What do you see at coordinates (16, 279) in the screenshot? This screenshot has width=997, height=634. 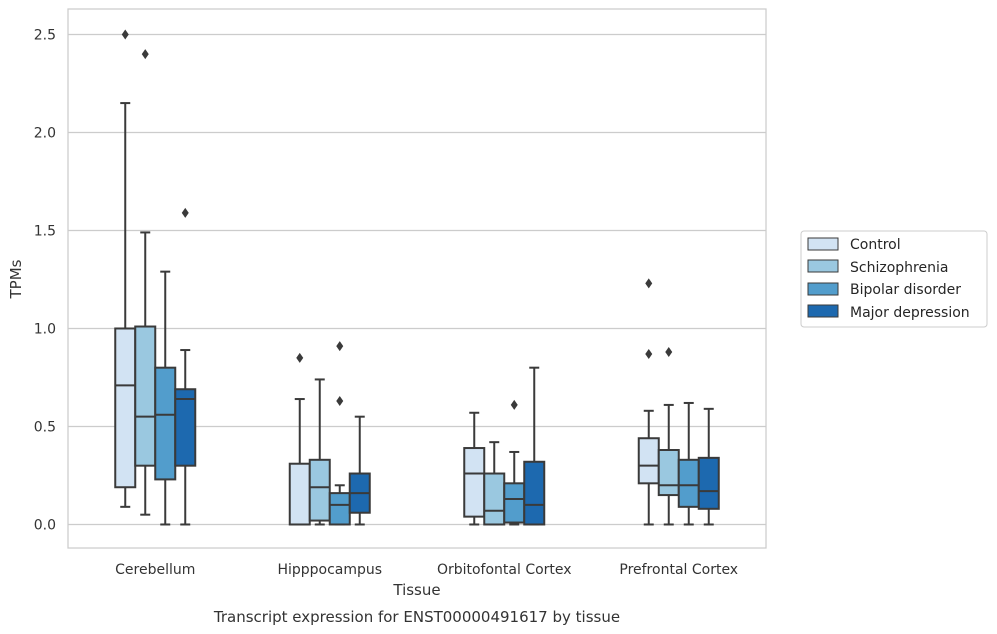 I see `y-axis-title: TPMs` at bounding box center [16, 279].